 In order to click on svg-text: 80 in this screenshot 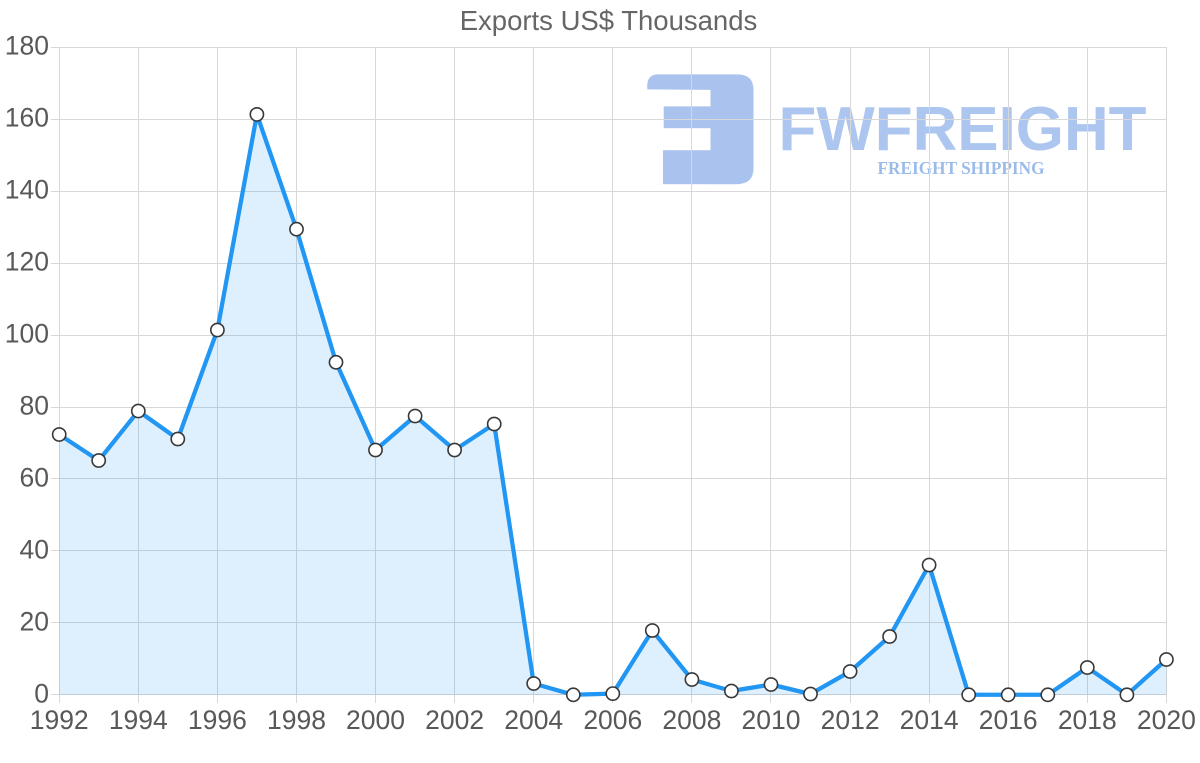, I will do `click(34, 406)`.